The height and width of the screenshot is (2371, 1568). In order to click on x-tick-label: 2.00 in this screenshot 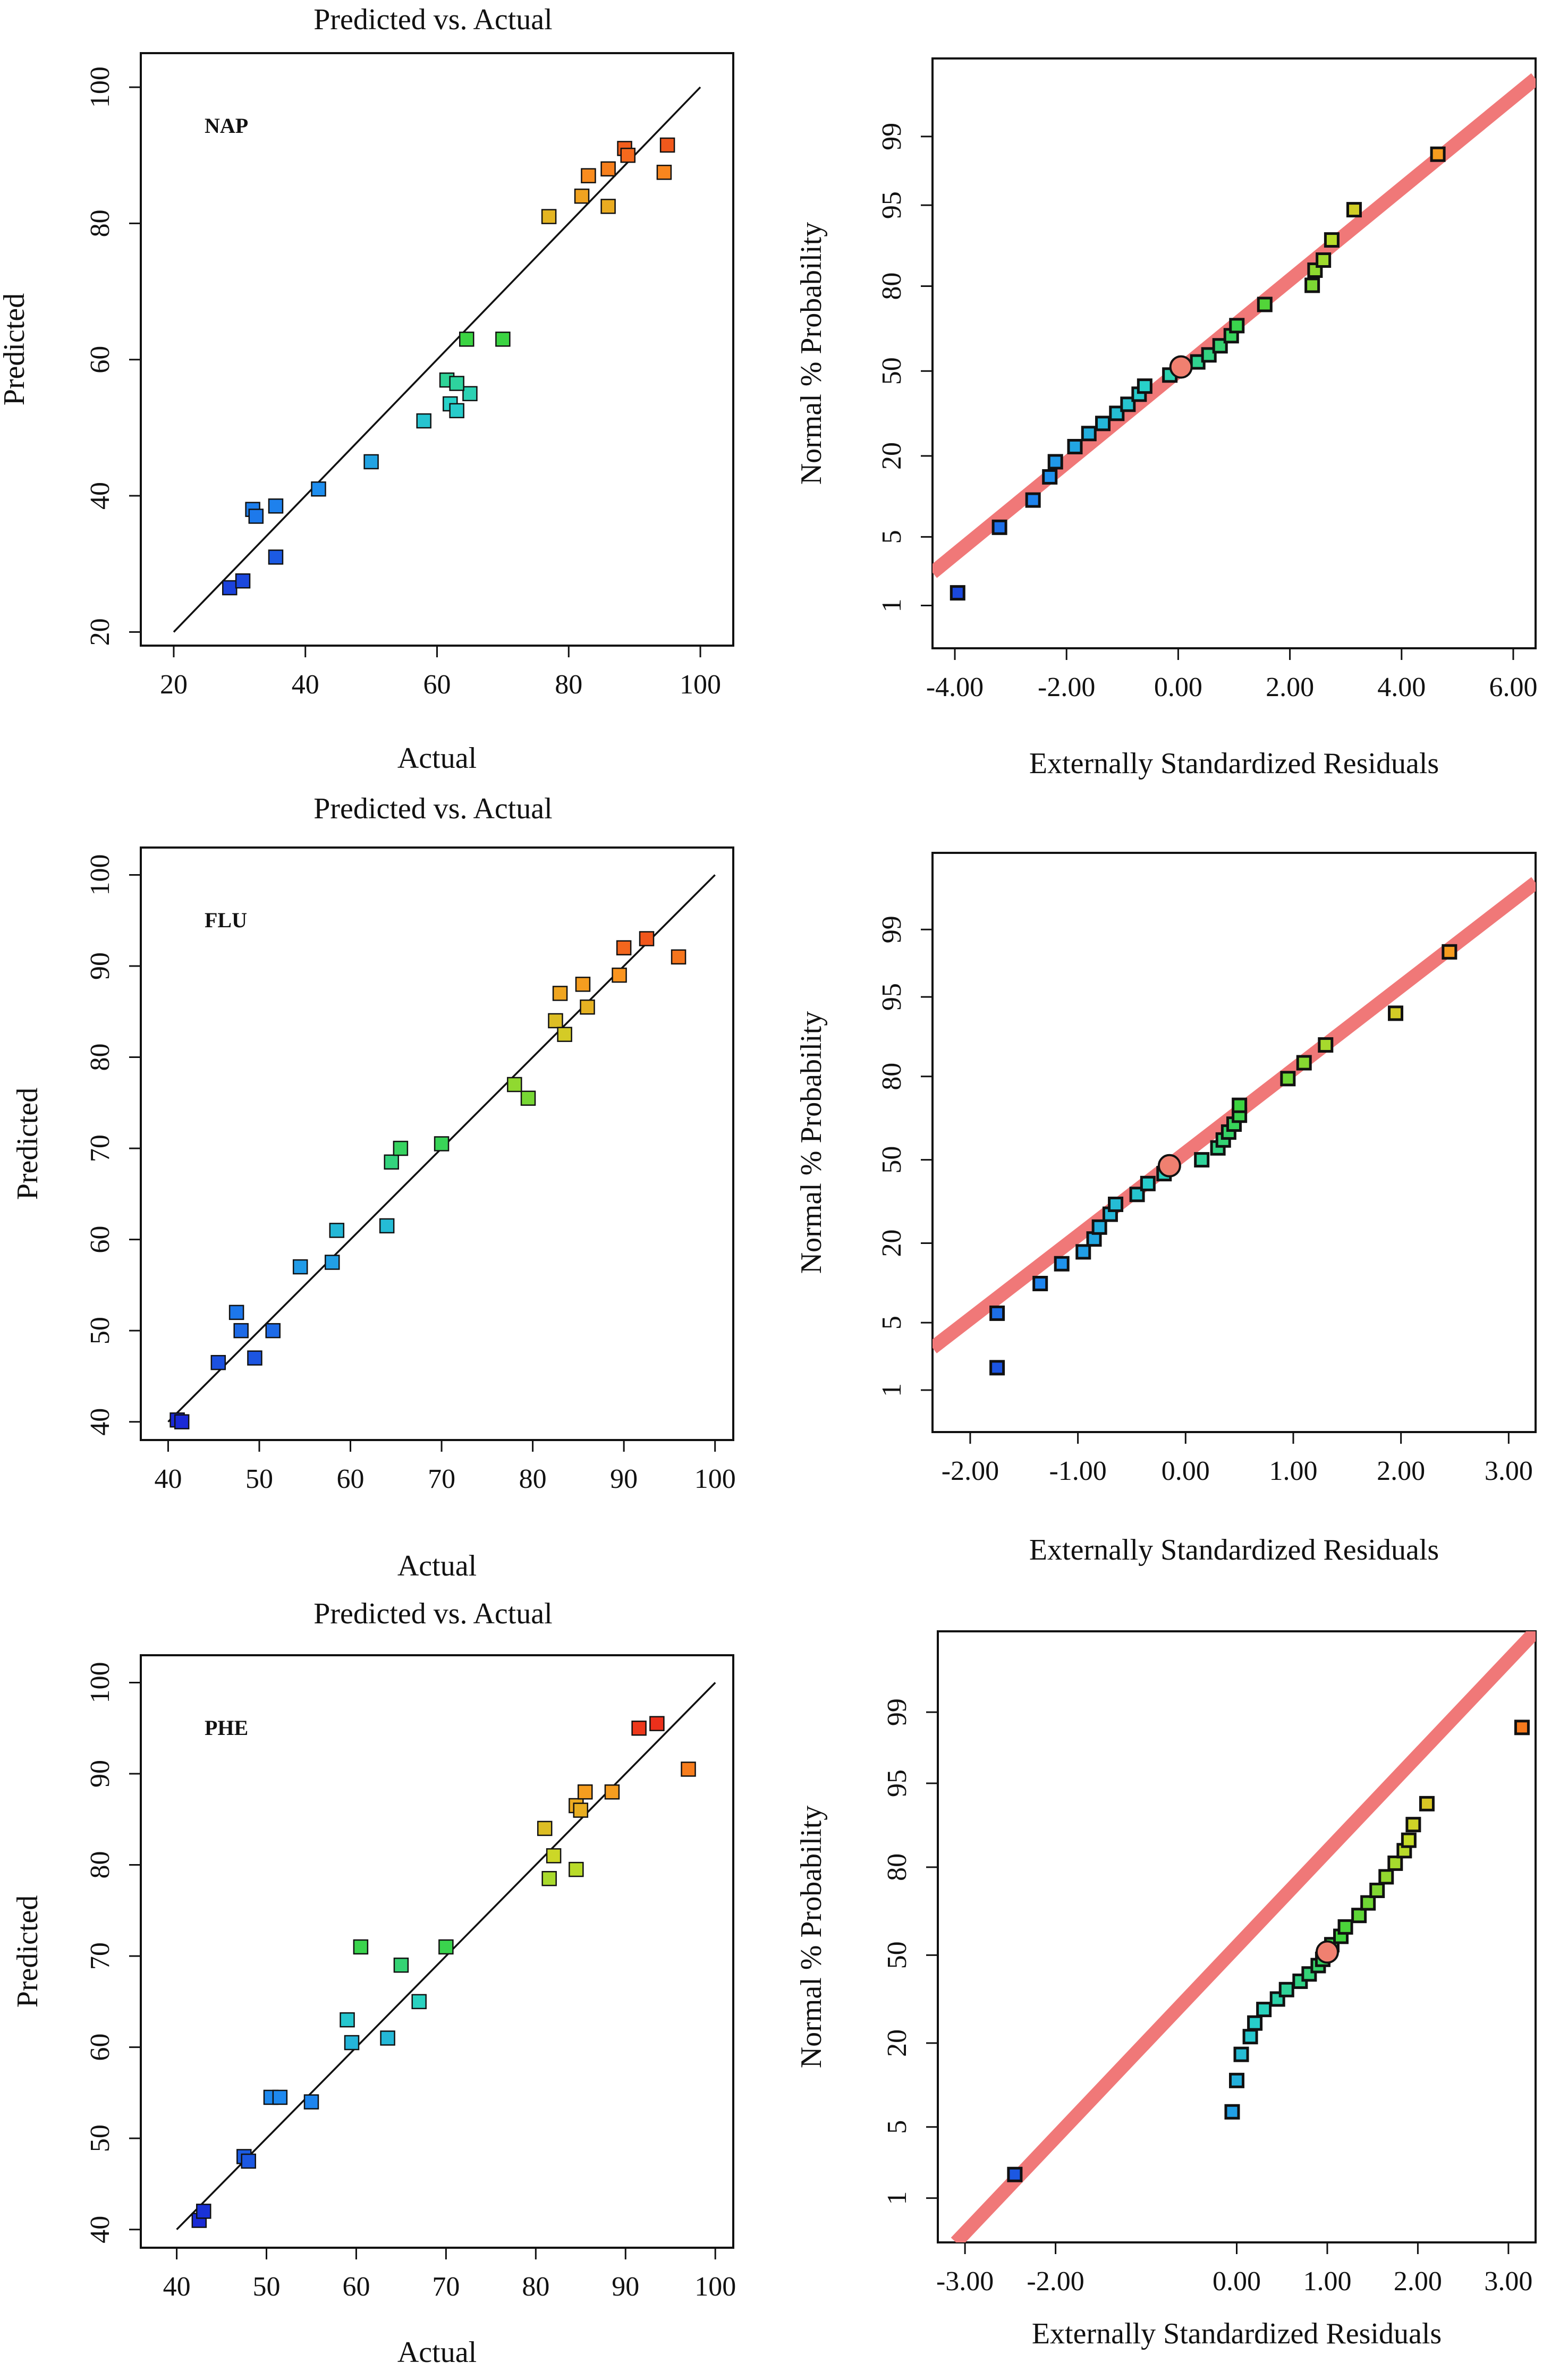, I will do `click(1401, 1471)`.